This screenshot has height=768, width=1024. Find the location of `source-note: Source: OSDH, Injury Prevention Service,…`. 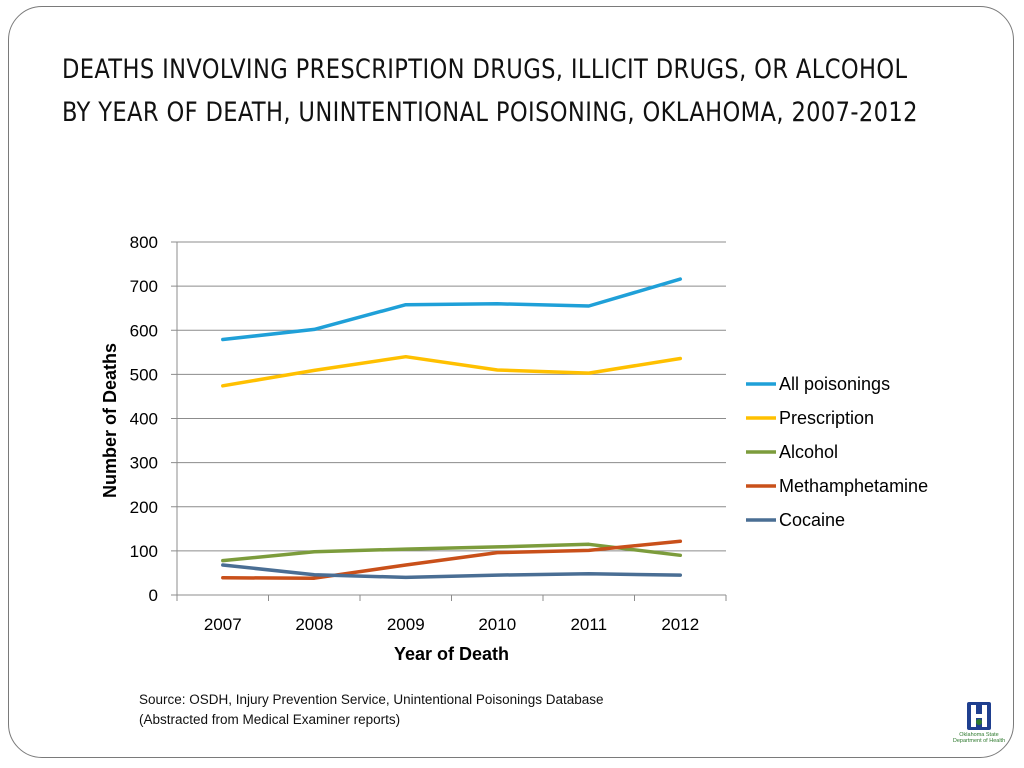

source-note: Source: OSDH, Injury Prevention Service,… is located at coordinates (439, 710).